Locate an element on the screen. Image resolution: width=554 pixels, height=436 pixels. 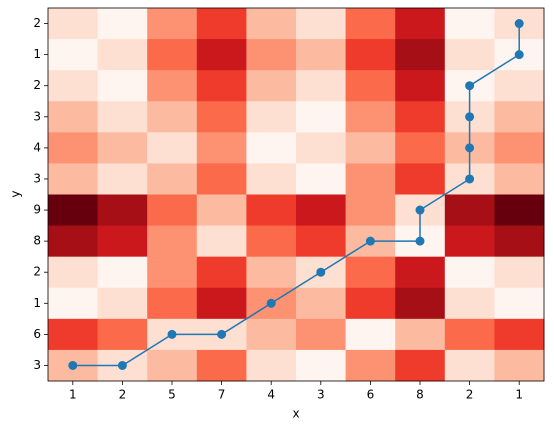
y-axis-label: y is located at coordinates (16, 193).